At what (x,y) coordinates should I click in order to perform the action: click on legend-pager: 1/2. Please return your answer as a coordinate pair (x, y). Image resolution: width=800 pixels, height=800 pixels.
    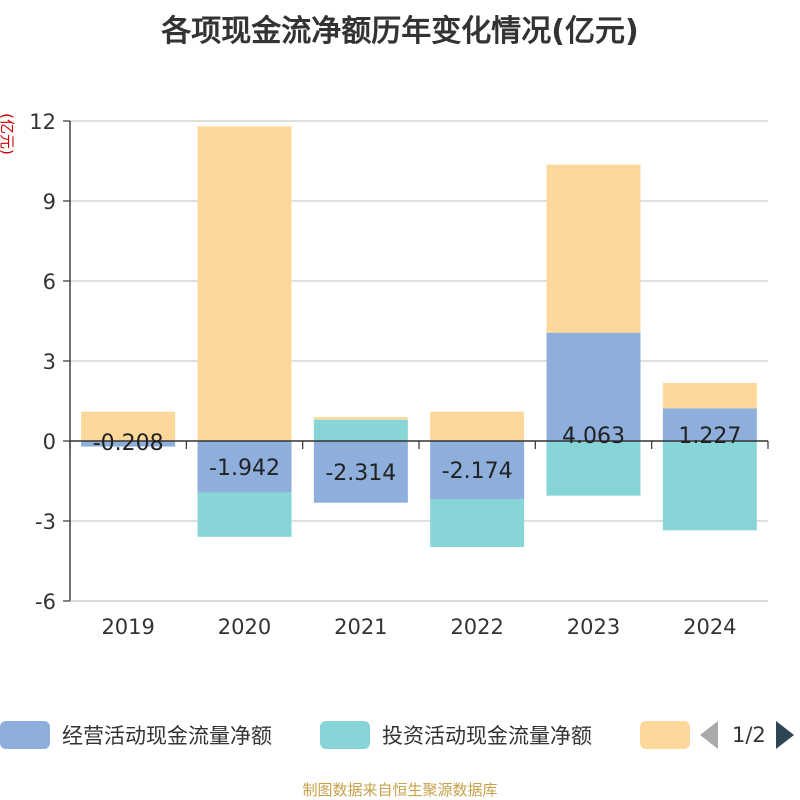
    Looking at the image, I should click on (747, 735).